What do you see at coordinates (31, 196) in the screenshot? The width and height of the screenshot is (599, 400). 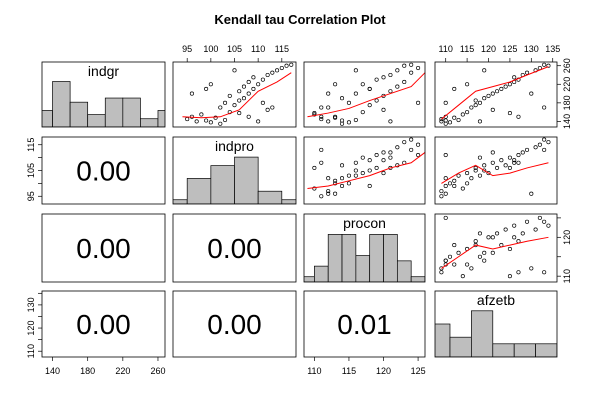 I see `y-tick-label: 95` at bounding box center [31, 196].